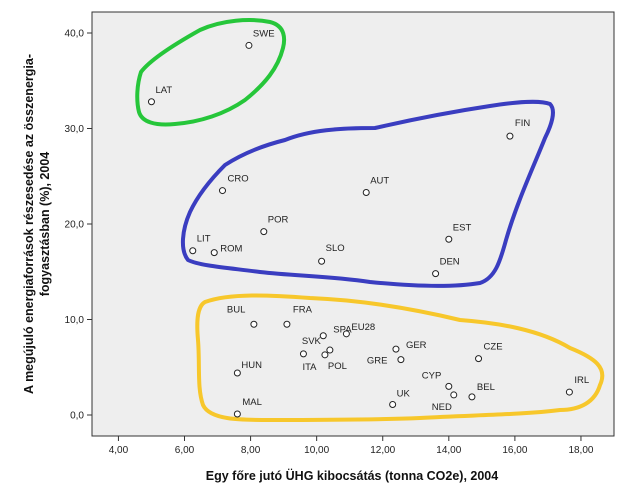 The width and height of the screenshot is (624, 500). Describe the element at coordinates (222, 191) in the screenshot. I see `data-point-cro` at that location.